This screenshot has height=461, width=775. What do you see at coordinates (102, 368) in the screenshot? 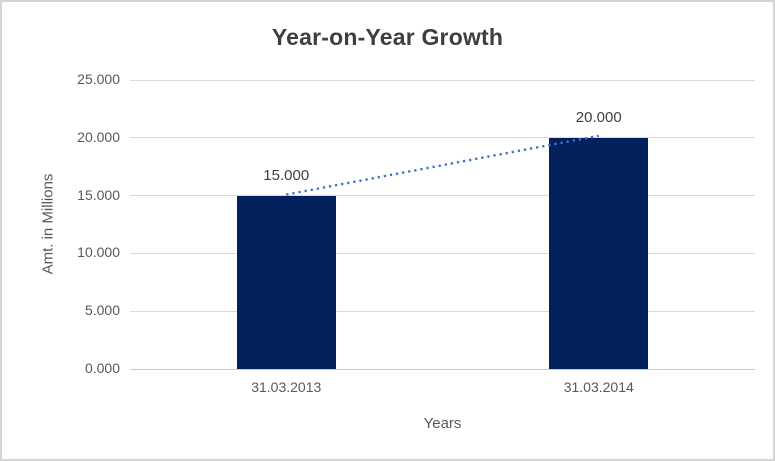
I see `y-axis-tick-label: 0.000` at bounding box center [102, 368].